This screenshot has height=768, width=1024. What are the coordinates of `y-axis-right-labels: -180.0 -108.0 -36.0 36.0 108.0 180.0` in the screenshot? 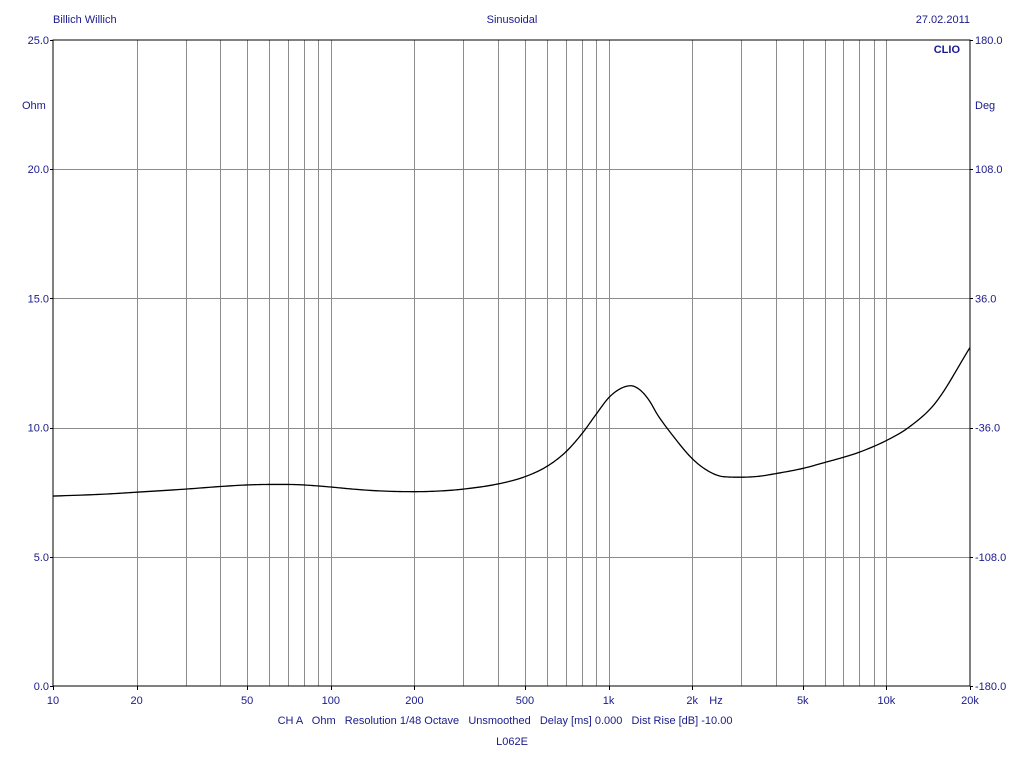 It's located at (990, 364).